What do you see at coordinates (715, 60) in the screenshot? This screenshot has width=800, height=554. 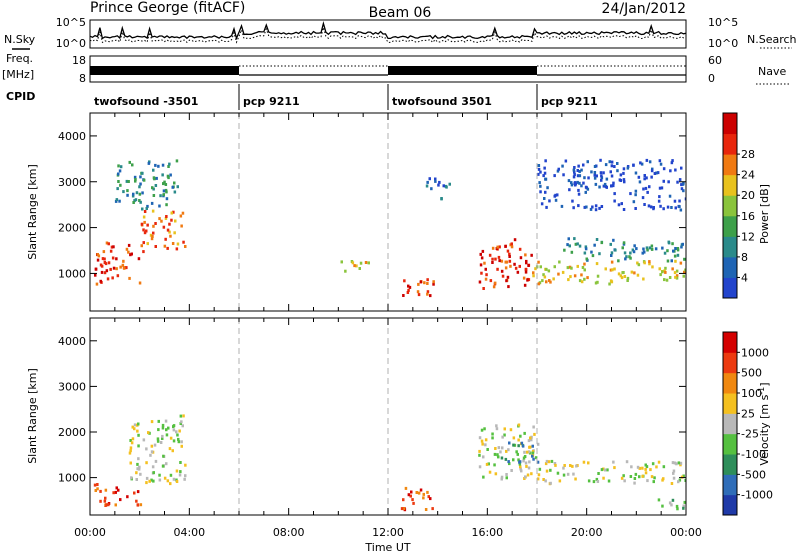 I see `freq-right-tick-high: 60` at bounding box center [715, 60].